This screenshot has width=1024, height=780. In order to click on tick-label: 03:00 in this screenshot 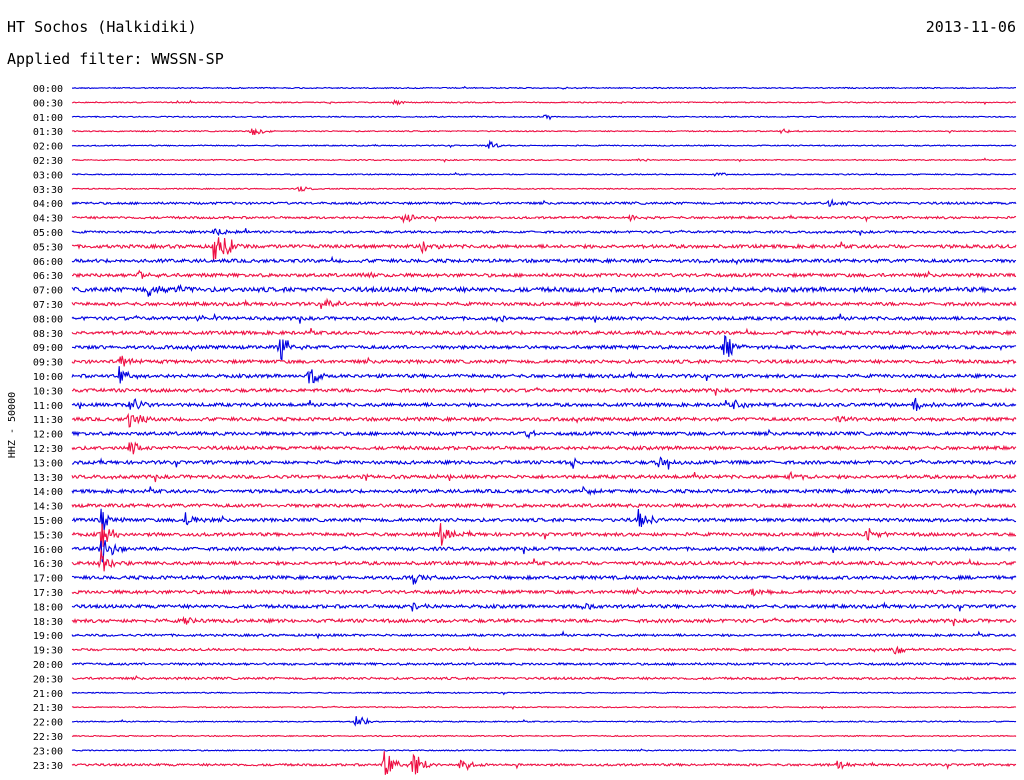, I will do `click(48, 175)`.